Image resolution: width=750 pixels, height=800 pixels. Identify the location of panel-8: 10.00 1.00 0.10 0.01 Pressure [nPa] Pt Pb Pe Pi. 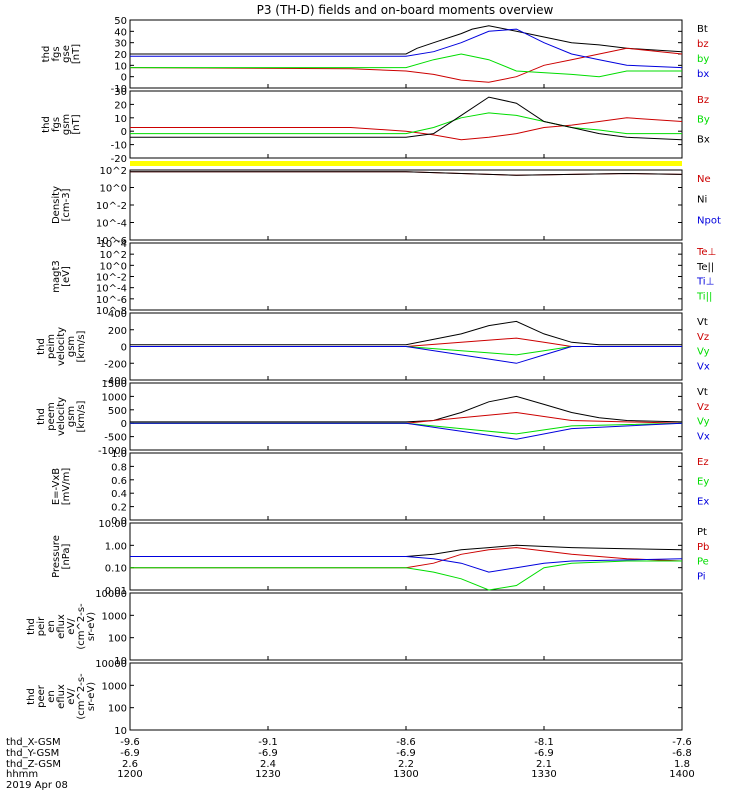
(380, 558).